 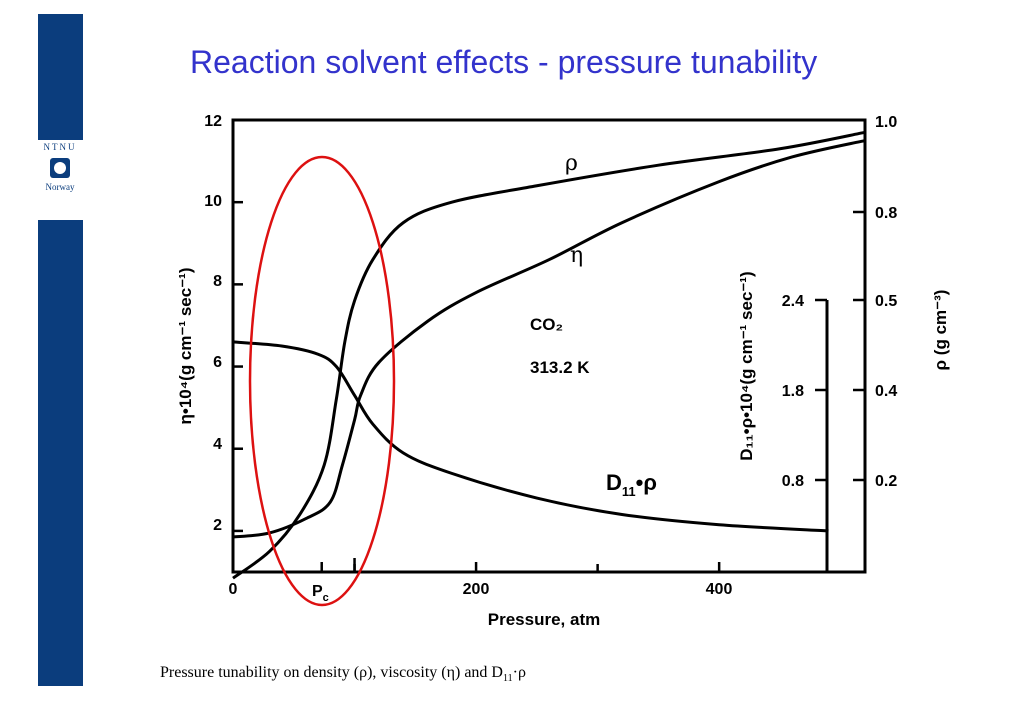 What do you see at coordinates (793, 301) in the screenshot?
I see `inner-tick-label: 2.4` at bounding box center [793, 301].